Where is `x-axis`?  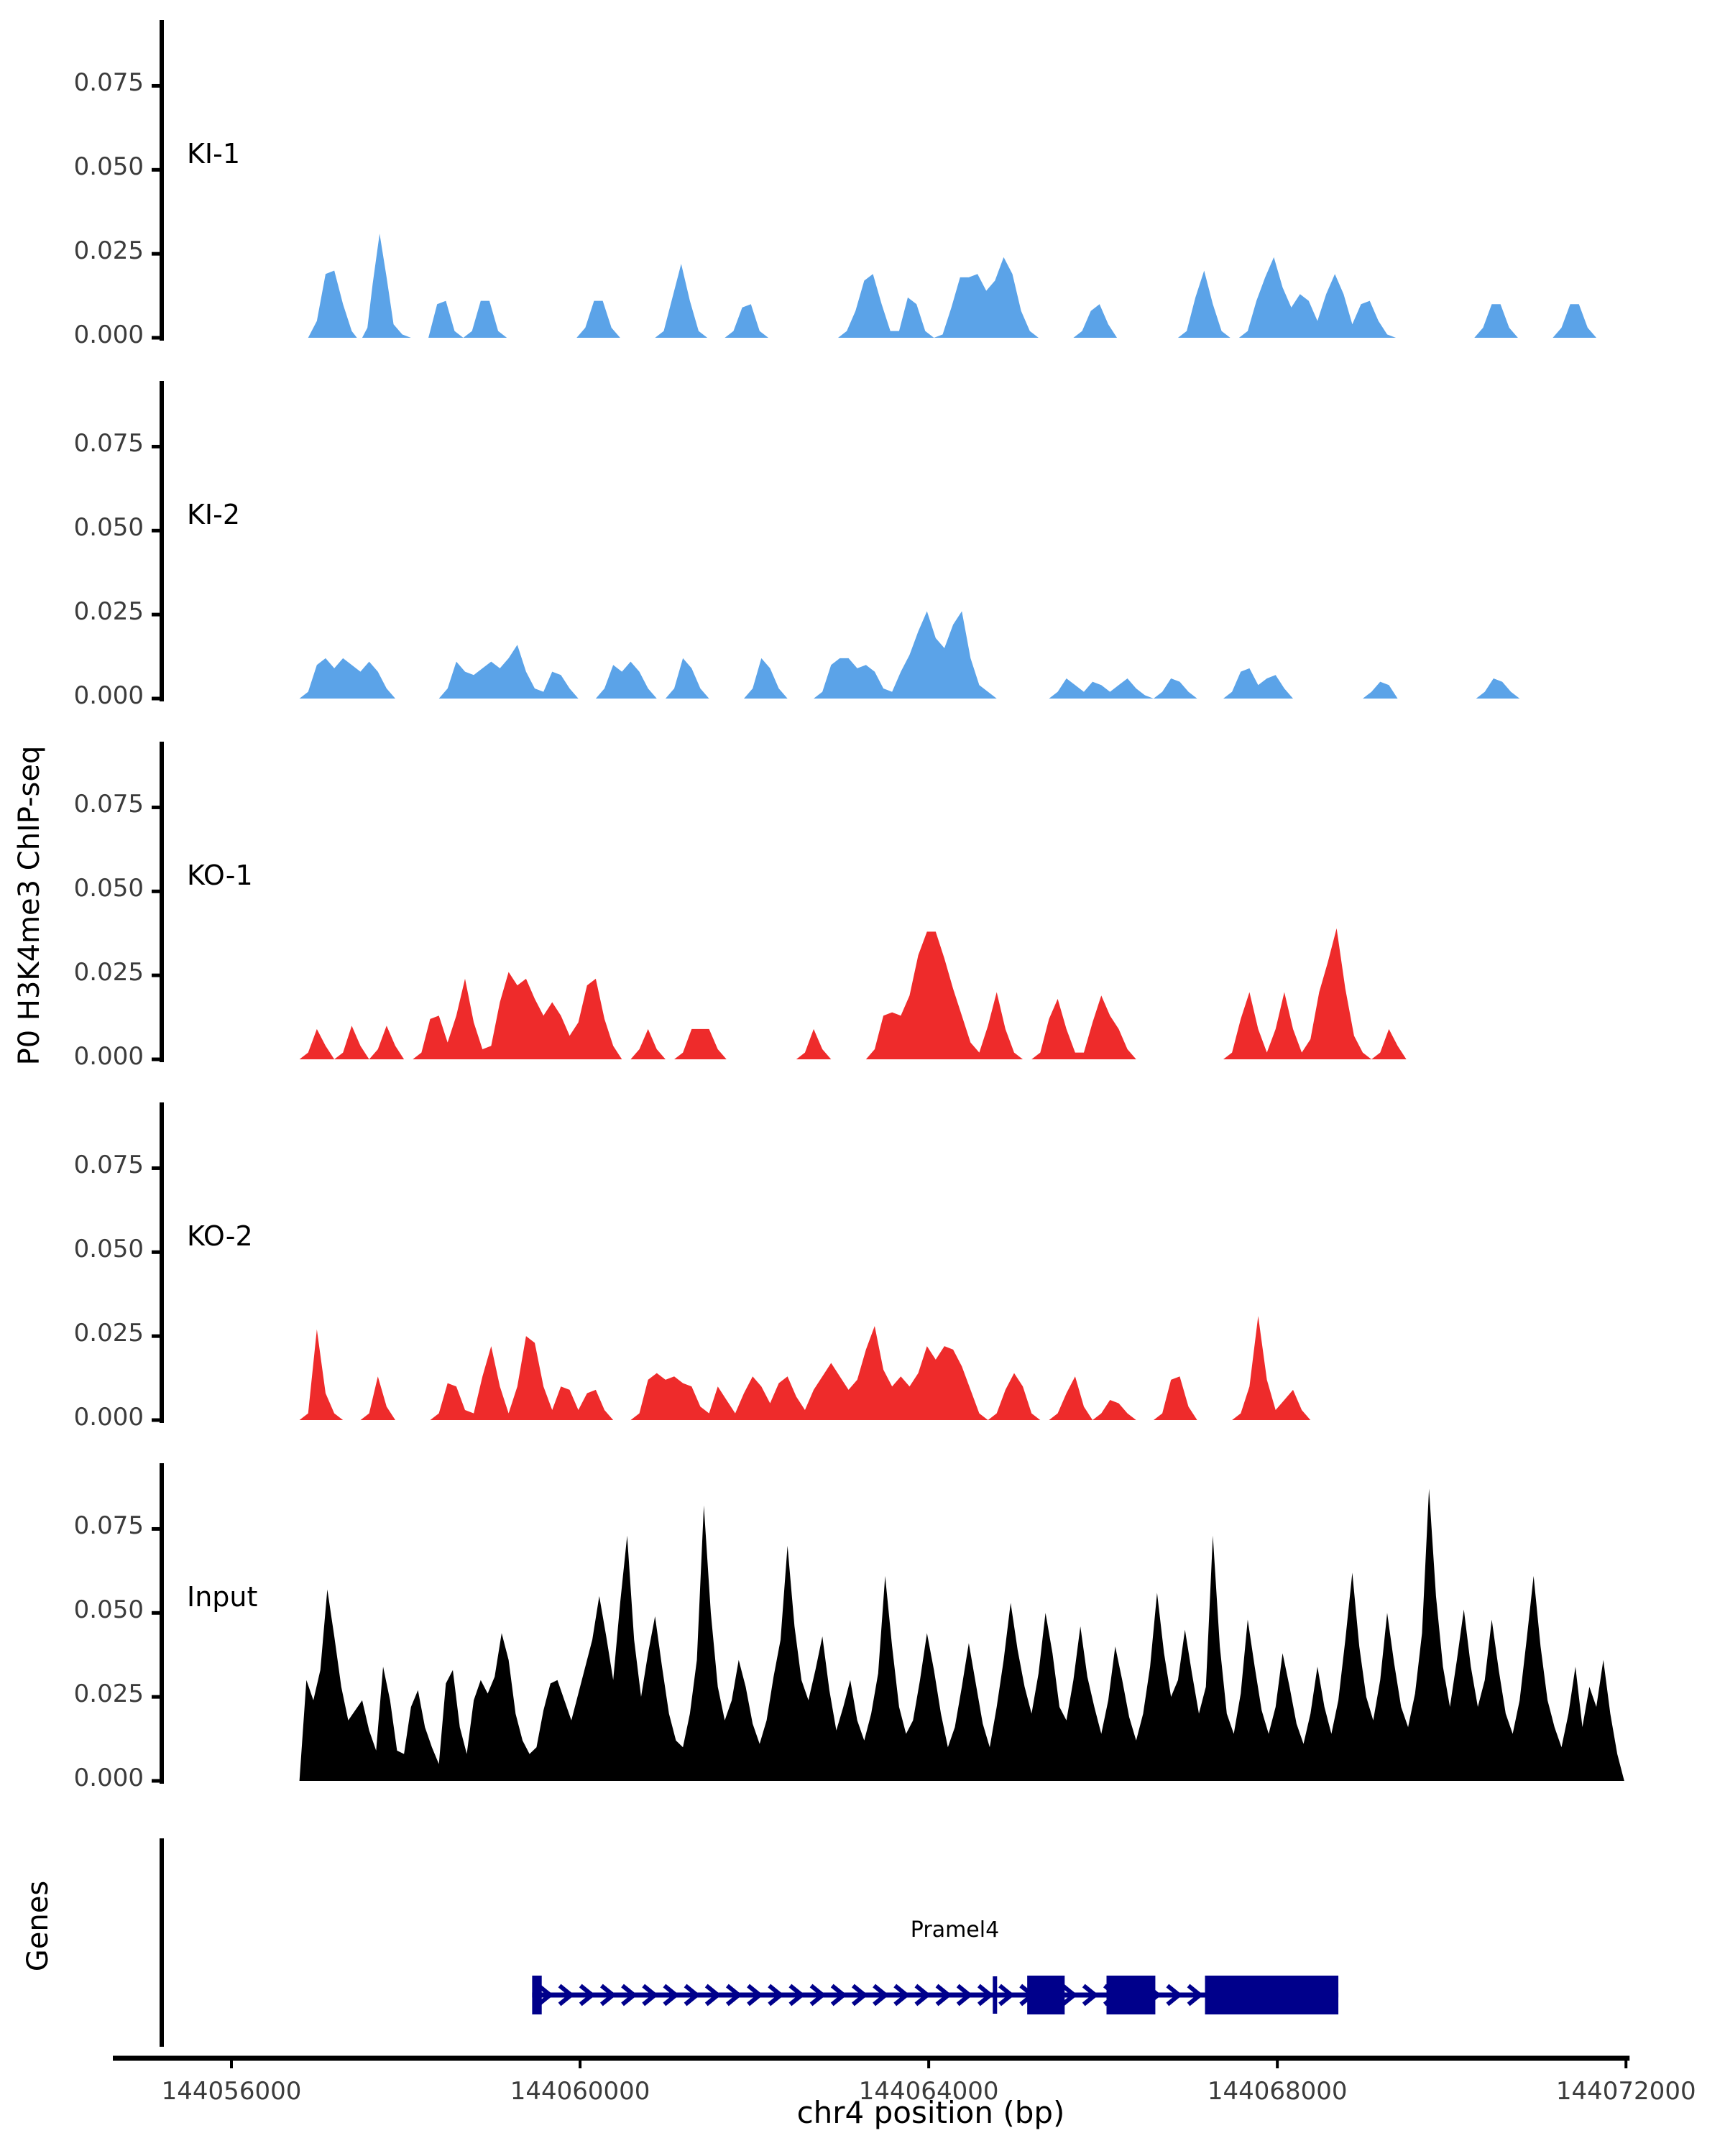
x-axis is located at coordinates (871, 2062).